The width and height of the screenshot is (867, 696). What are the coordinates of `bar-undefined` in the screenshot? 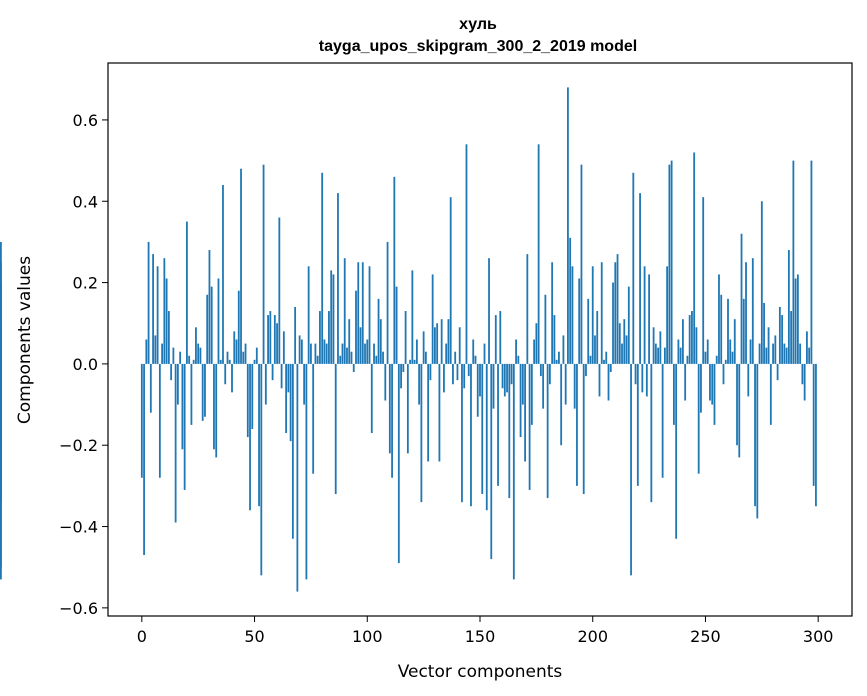 It's located at (1, 418).